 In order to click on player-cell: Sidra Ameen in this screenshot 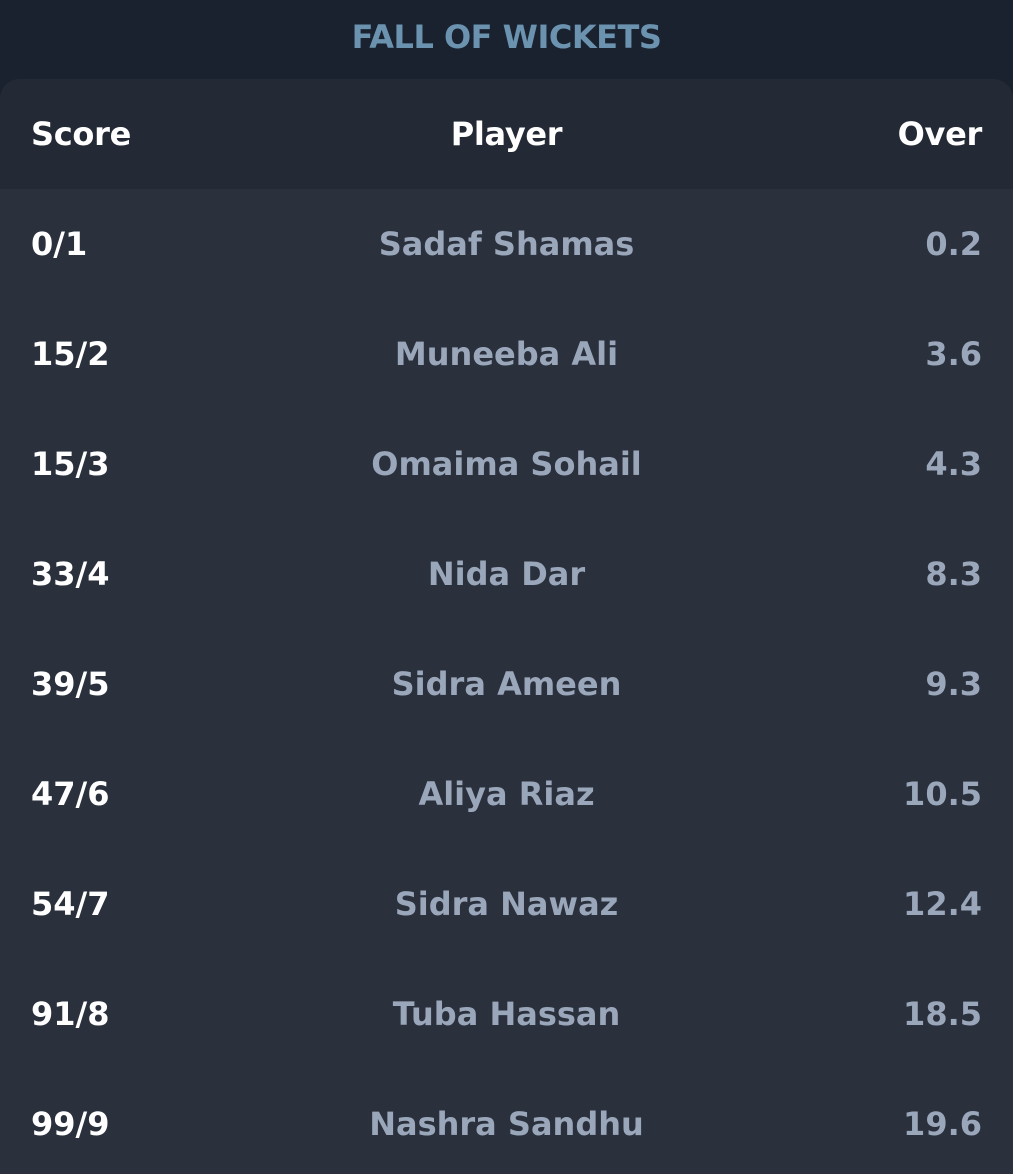, I will do `click(506, 684)`.